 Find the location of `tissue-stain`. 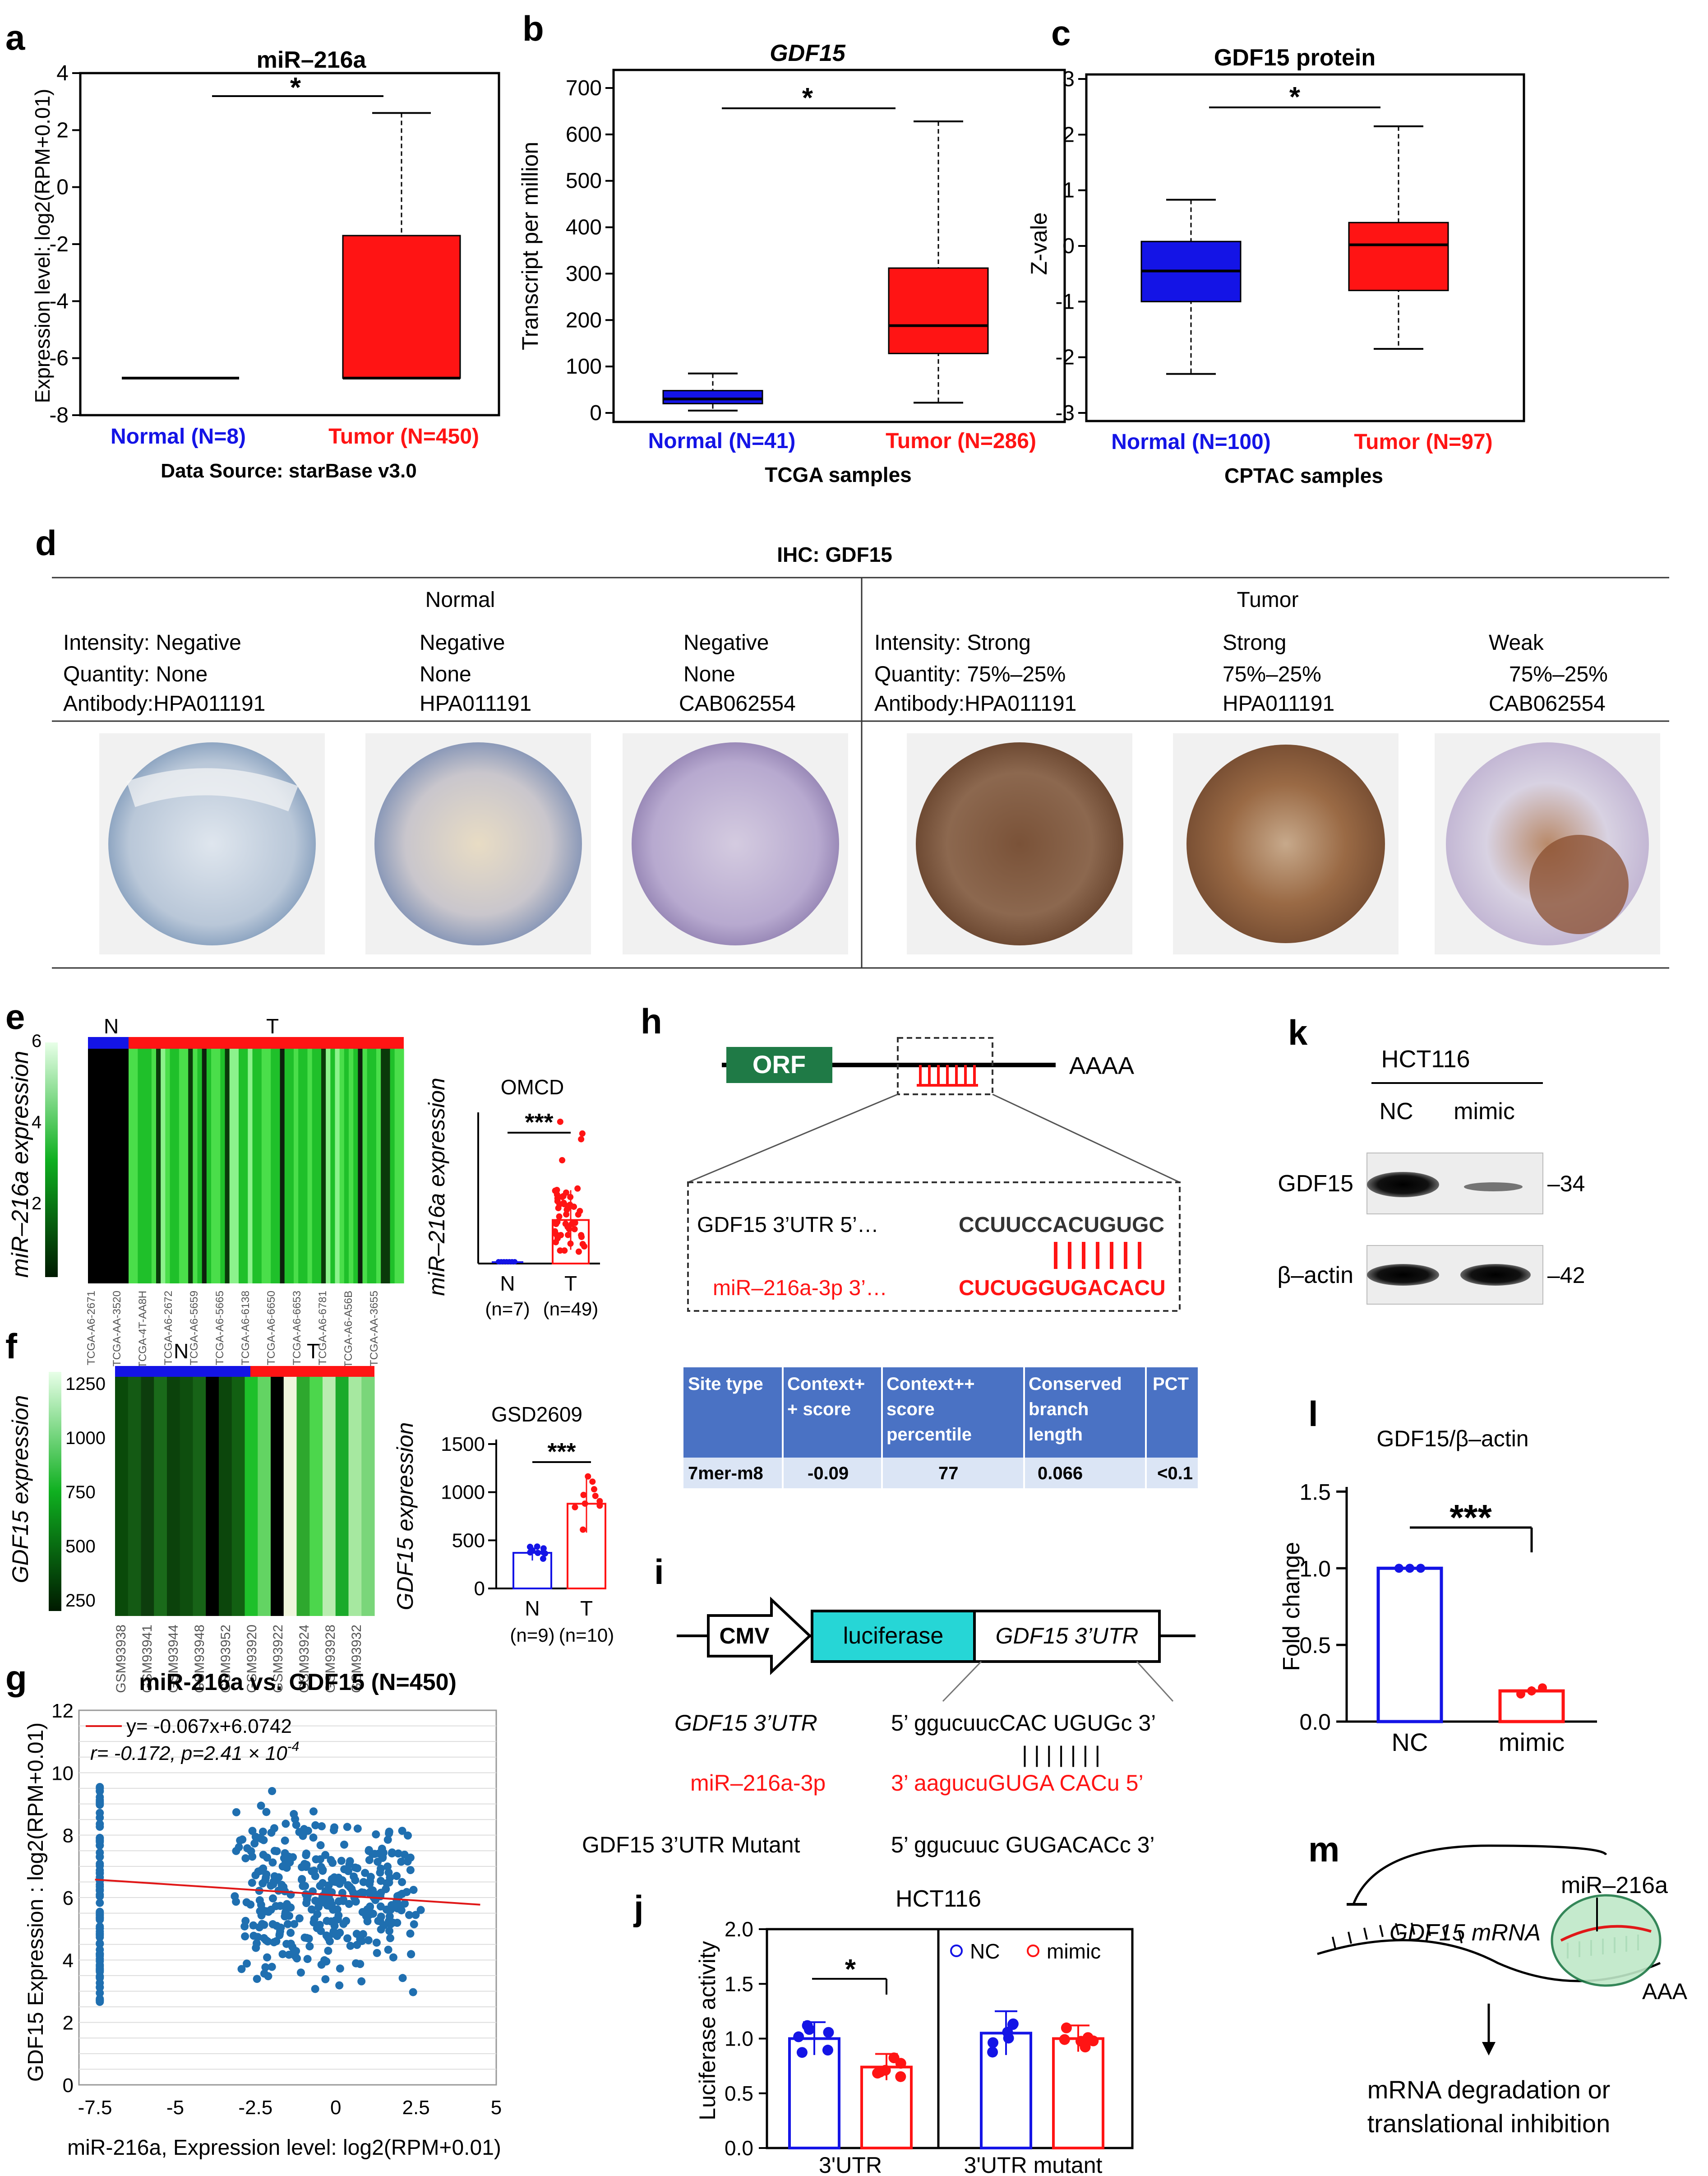

tissue-stain is located at coordinates (1579, 884).